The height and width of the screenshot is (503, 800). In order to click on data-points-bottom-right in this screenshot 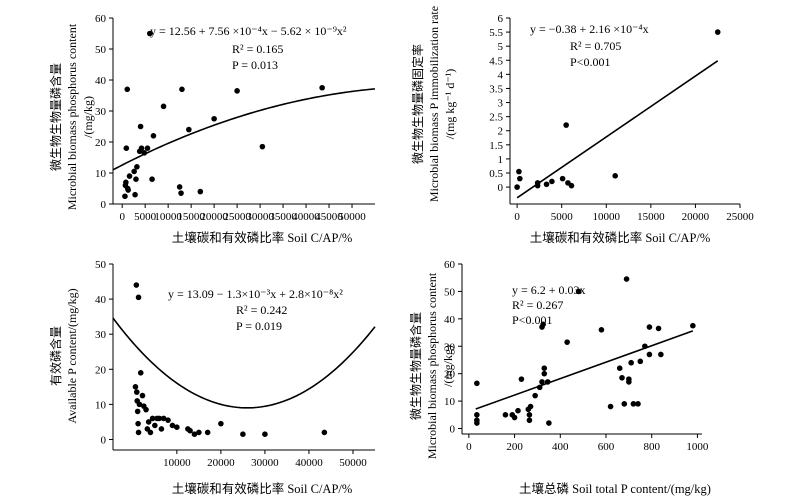, I will do `click(585, 351)`.